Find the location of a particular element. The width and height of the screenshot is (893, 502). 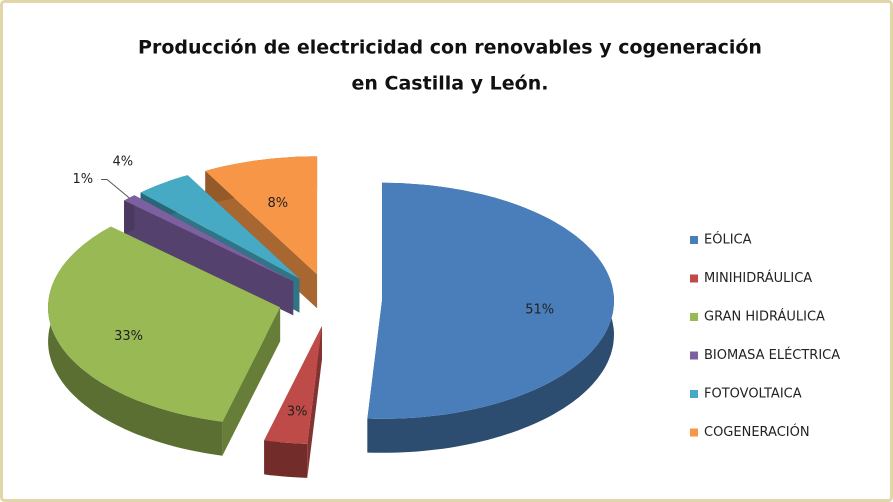

legend-label: EÓLICA is located at coordinates (728, 240).